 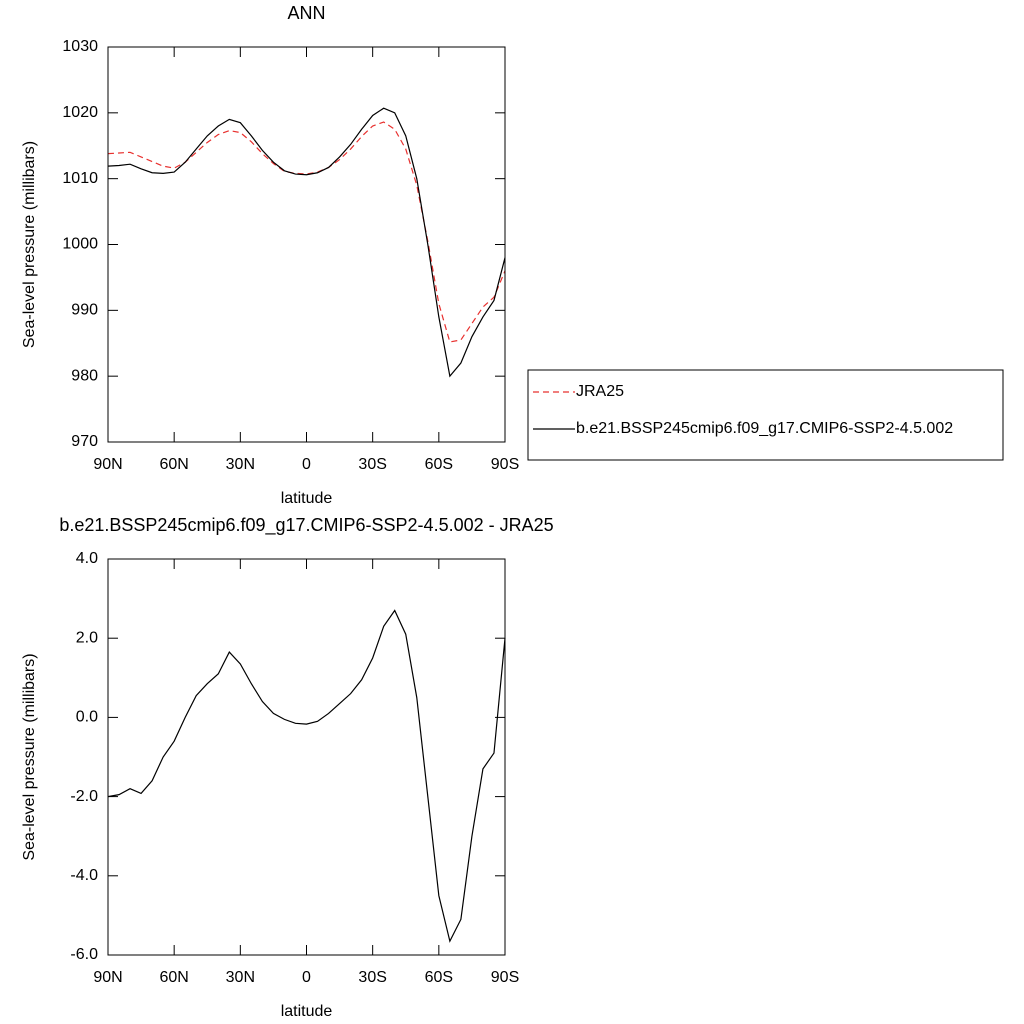 What do you see at coordinates (87, 637) in the screenshot?
I see `y-tick-label: 2.0` at bounding box center [87, 637].